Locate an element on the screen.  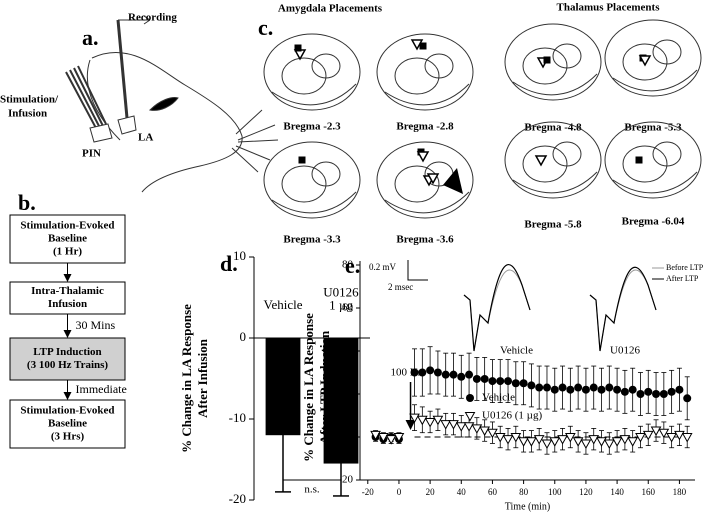
inset-legend-label: Before LTP is located at coordinates (685, 267).